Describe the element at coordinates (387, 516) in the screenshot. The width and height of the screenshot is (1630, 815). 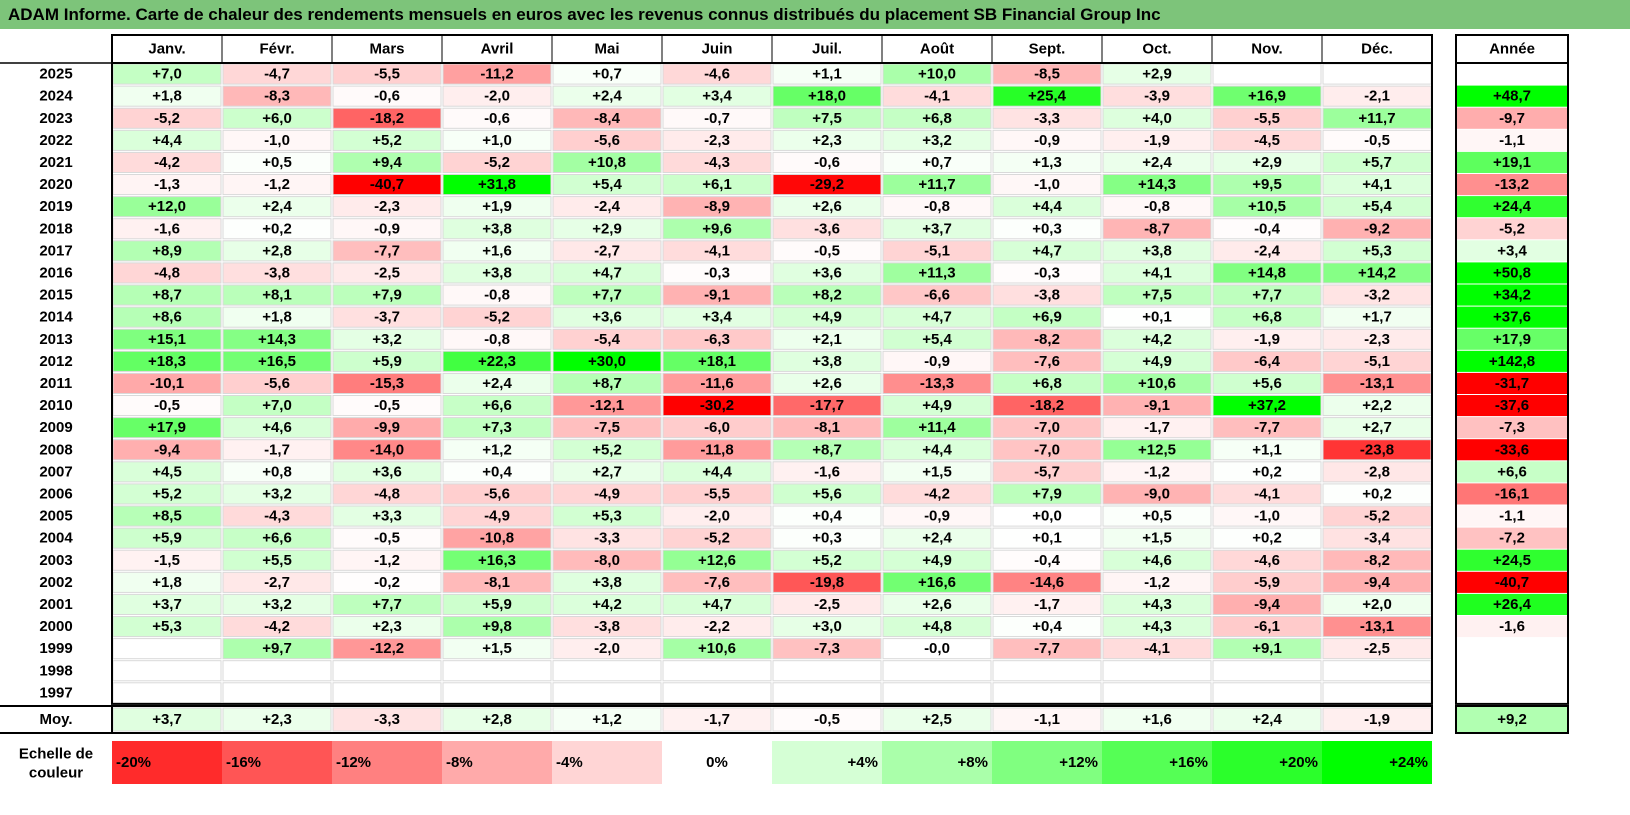
I see `cell-value: +3,3` at that location.